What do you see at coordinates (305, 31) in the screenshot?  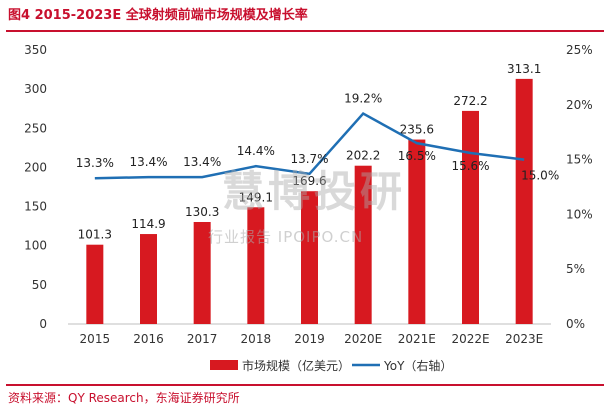 I see `title-divider` at bounding box center [305, 31].